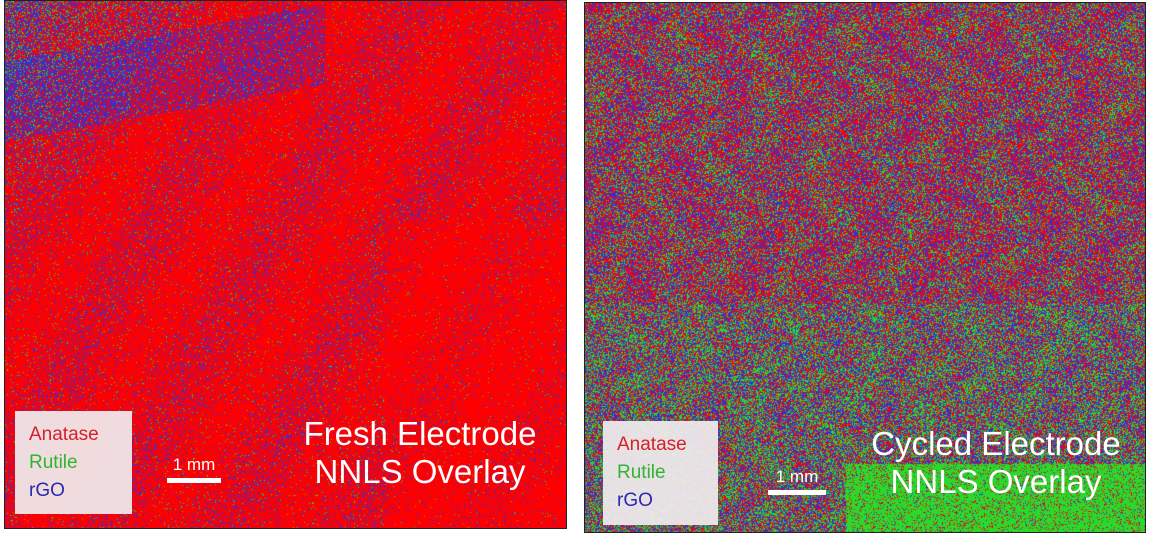  I want to click on panel-title: Cycled Electrode NNLS Overlay, so click(996, 463).